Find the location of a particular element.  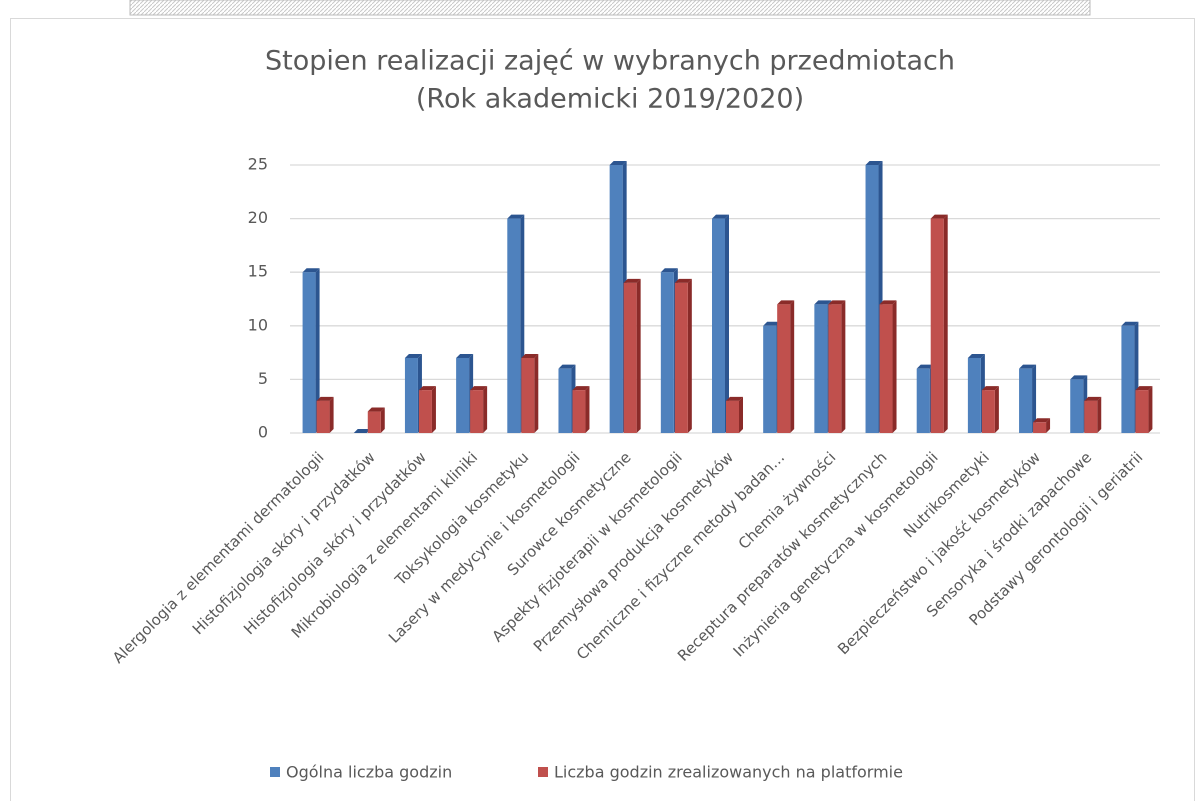

toolbar-strip is located at coordinates (610, 8).